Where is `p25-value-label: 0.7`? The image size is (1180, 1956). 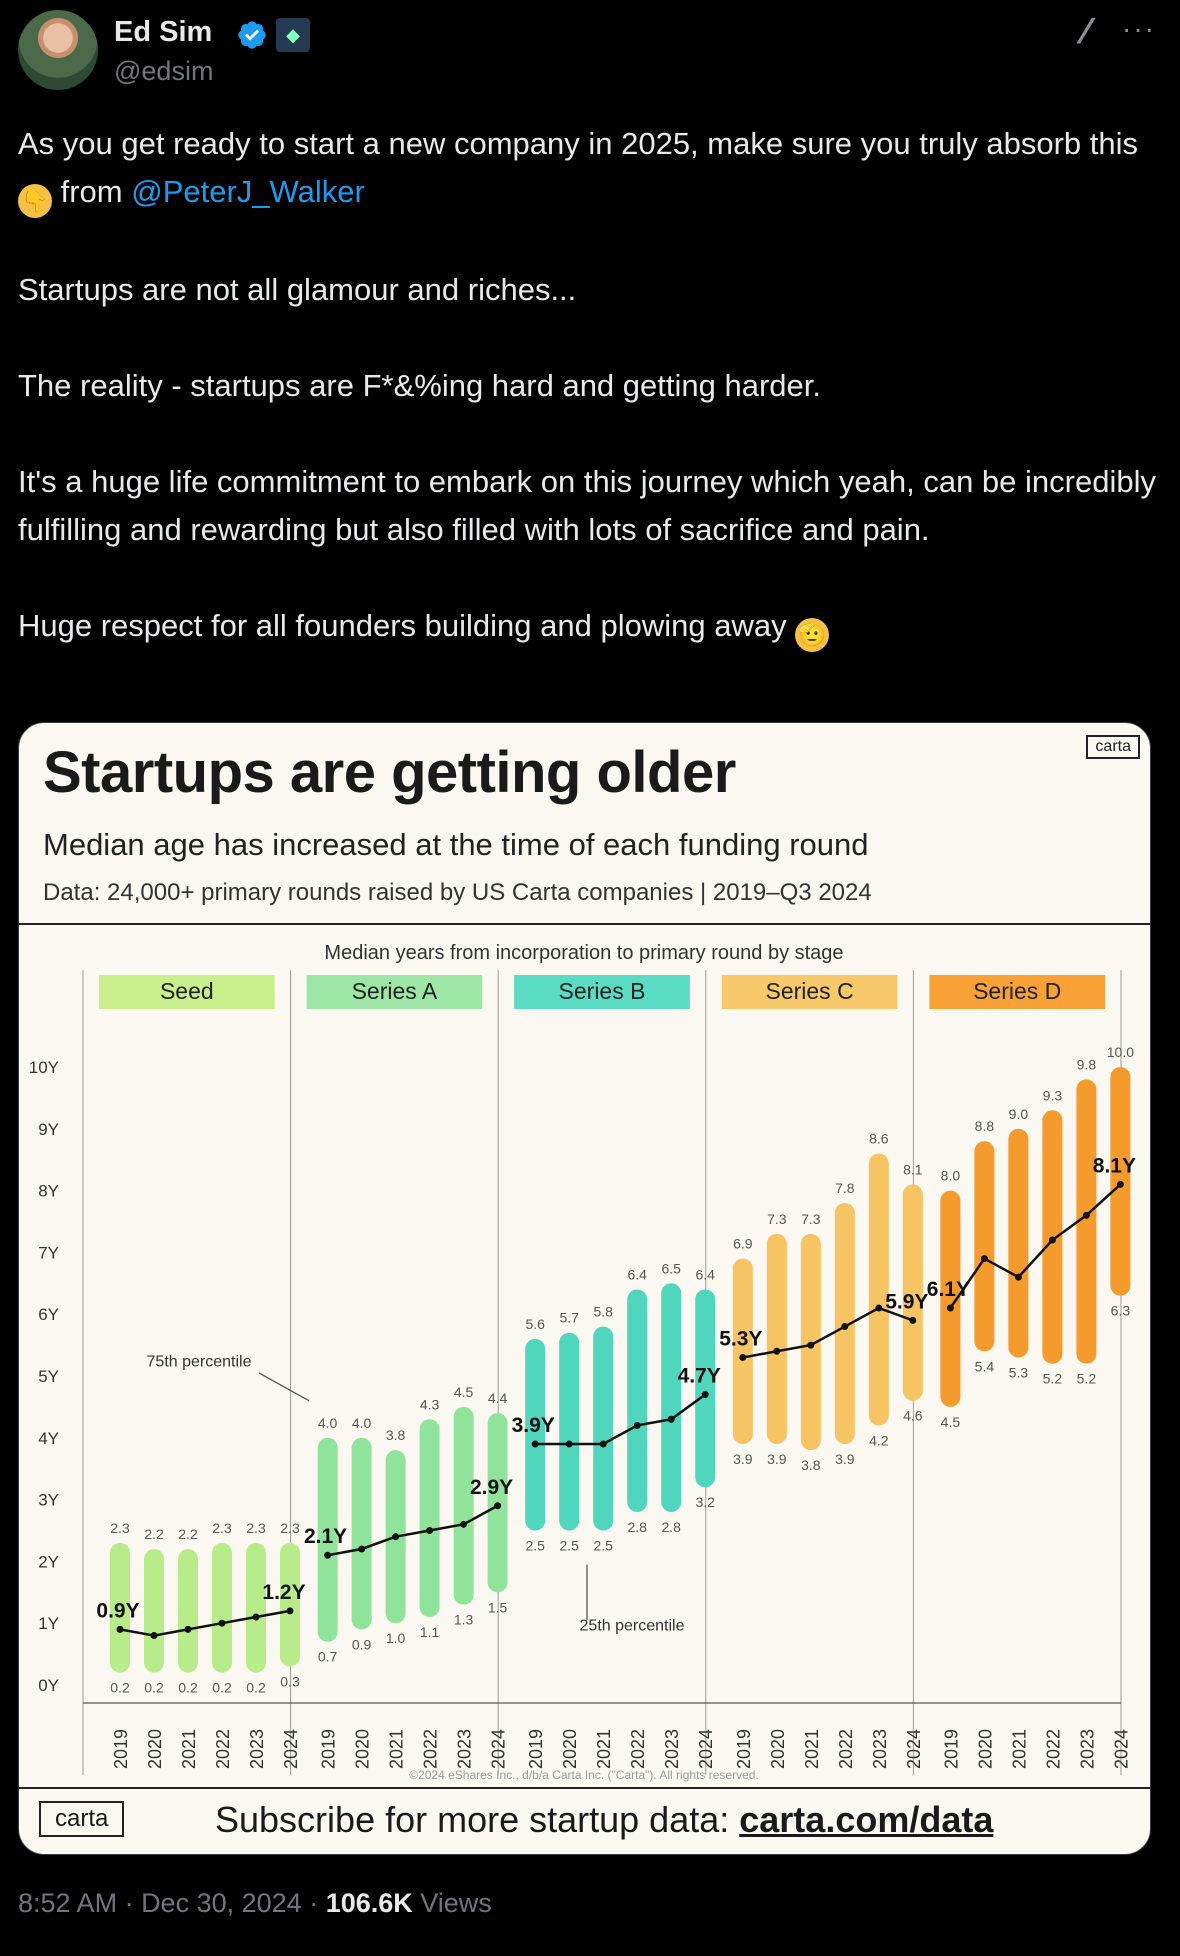 p25-value-label: 0.7 is located at coordinates (328, 1657).